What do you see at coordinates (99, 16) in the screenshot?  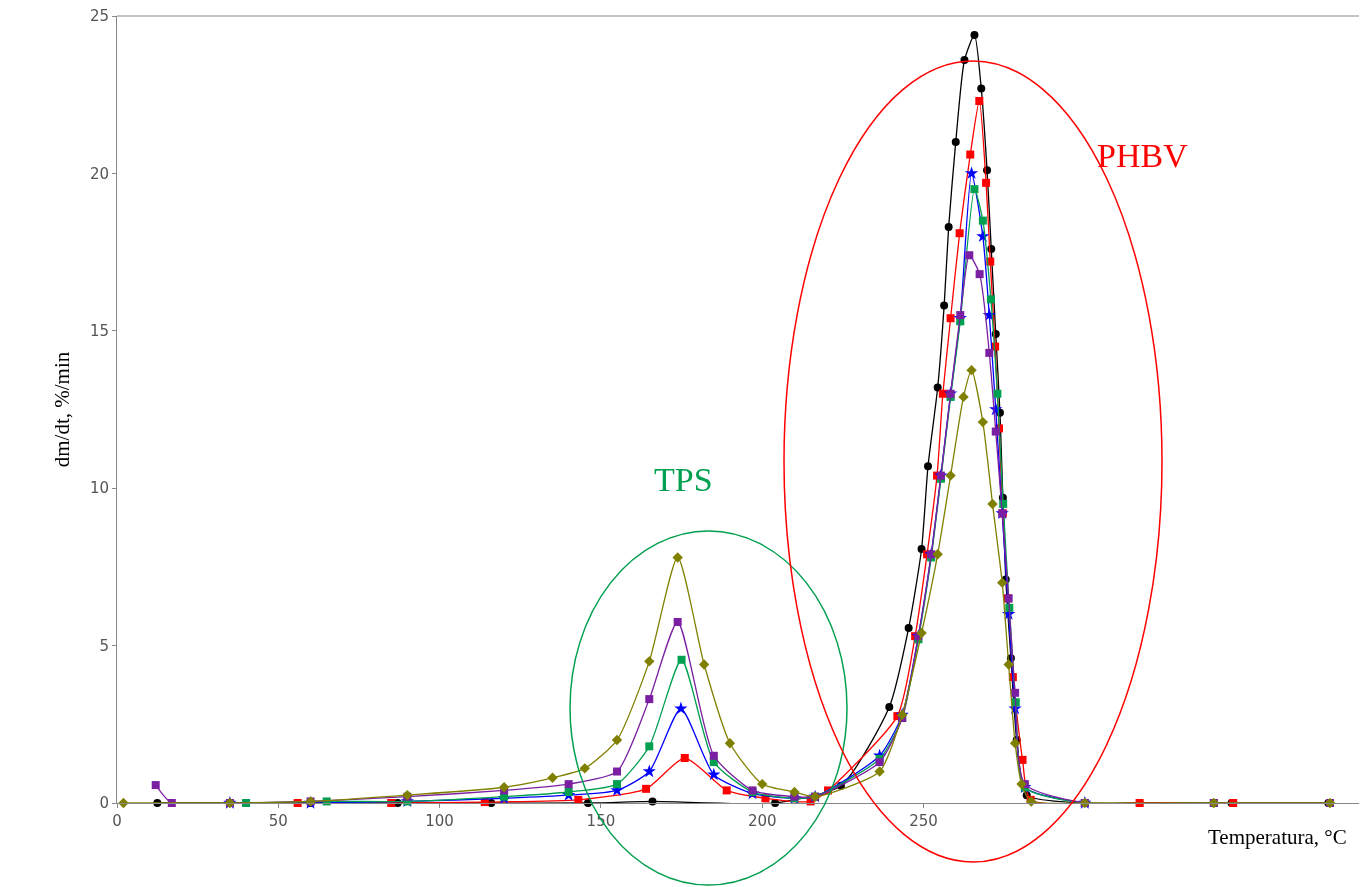 I see `y-tick-label: 25` at bounding box center [99, 16].